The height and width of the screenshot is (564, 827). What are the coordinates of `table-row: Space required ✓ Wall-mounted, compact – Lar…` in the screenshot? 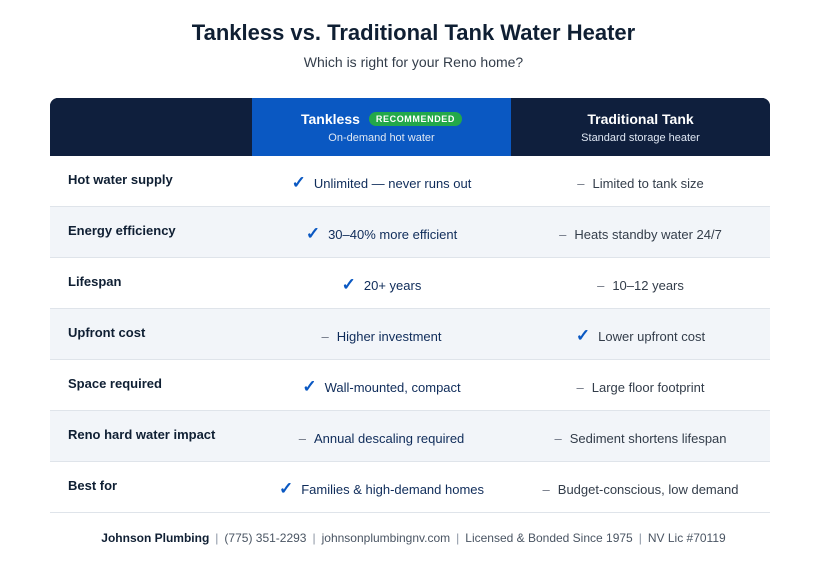 It's located at (410, 385).